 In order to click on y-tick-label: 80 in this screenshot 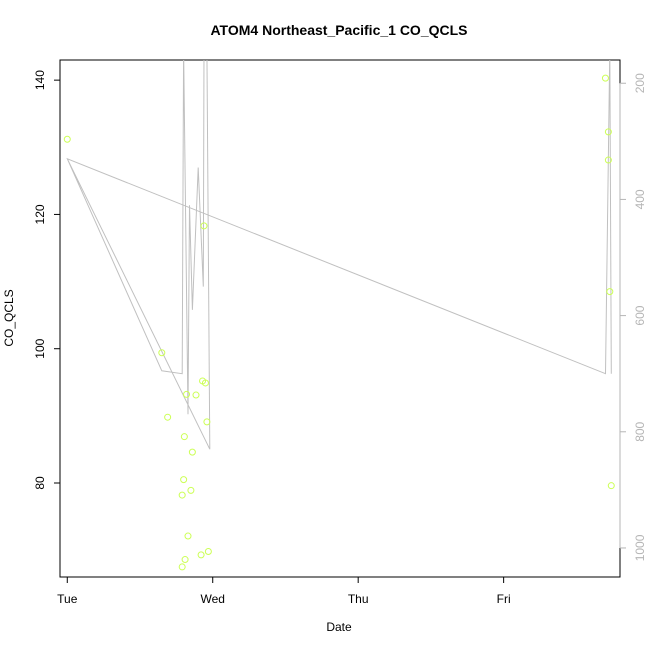, I will do `click(40, 483)`.